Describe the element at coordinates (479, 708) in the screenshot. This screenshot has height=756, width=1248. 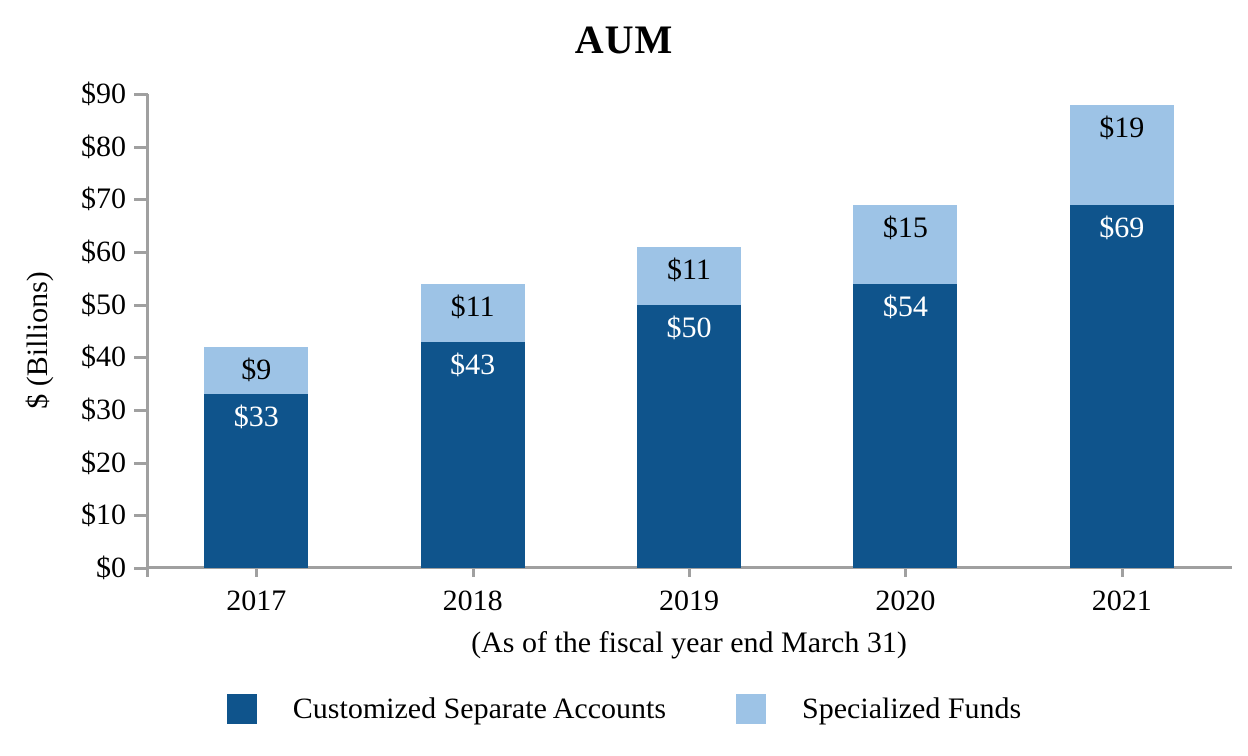
I see `legend-label-1: Customized Separate Accounts` at that location.